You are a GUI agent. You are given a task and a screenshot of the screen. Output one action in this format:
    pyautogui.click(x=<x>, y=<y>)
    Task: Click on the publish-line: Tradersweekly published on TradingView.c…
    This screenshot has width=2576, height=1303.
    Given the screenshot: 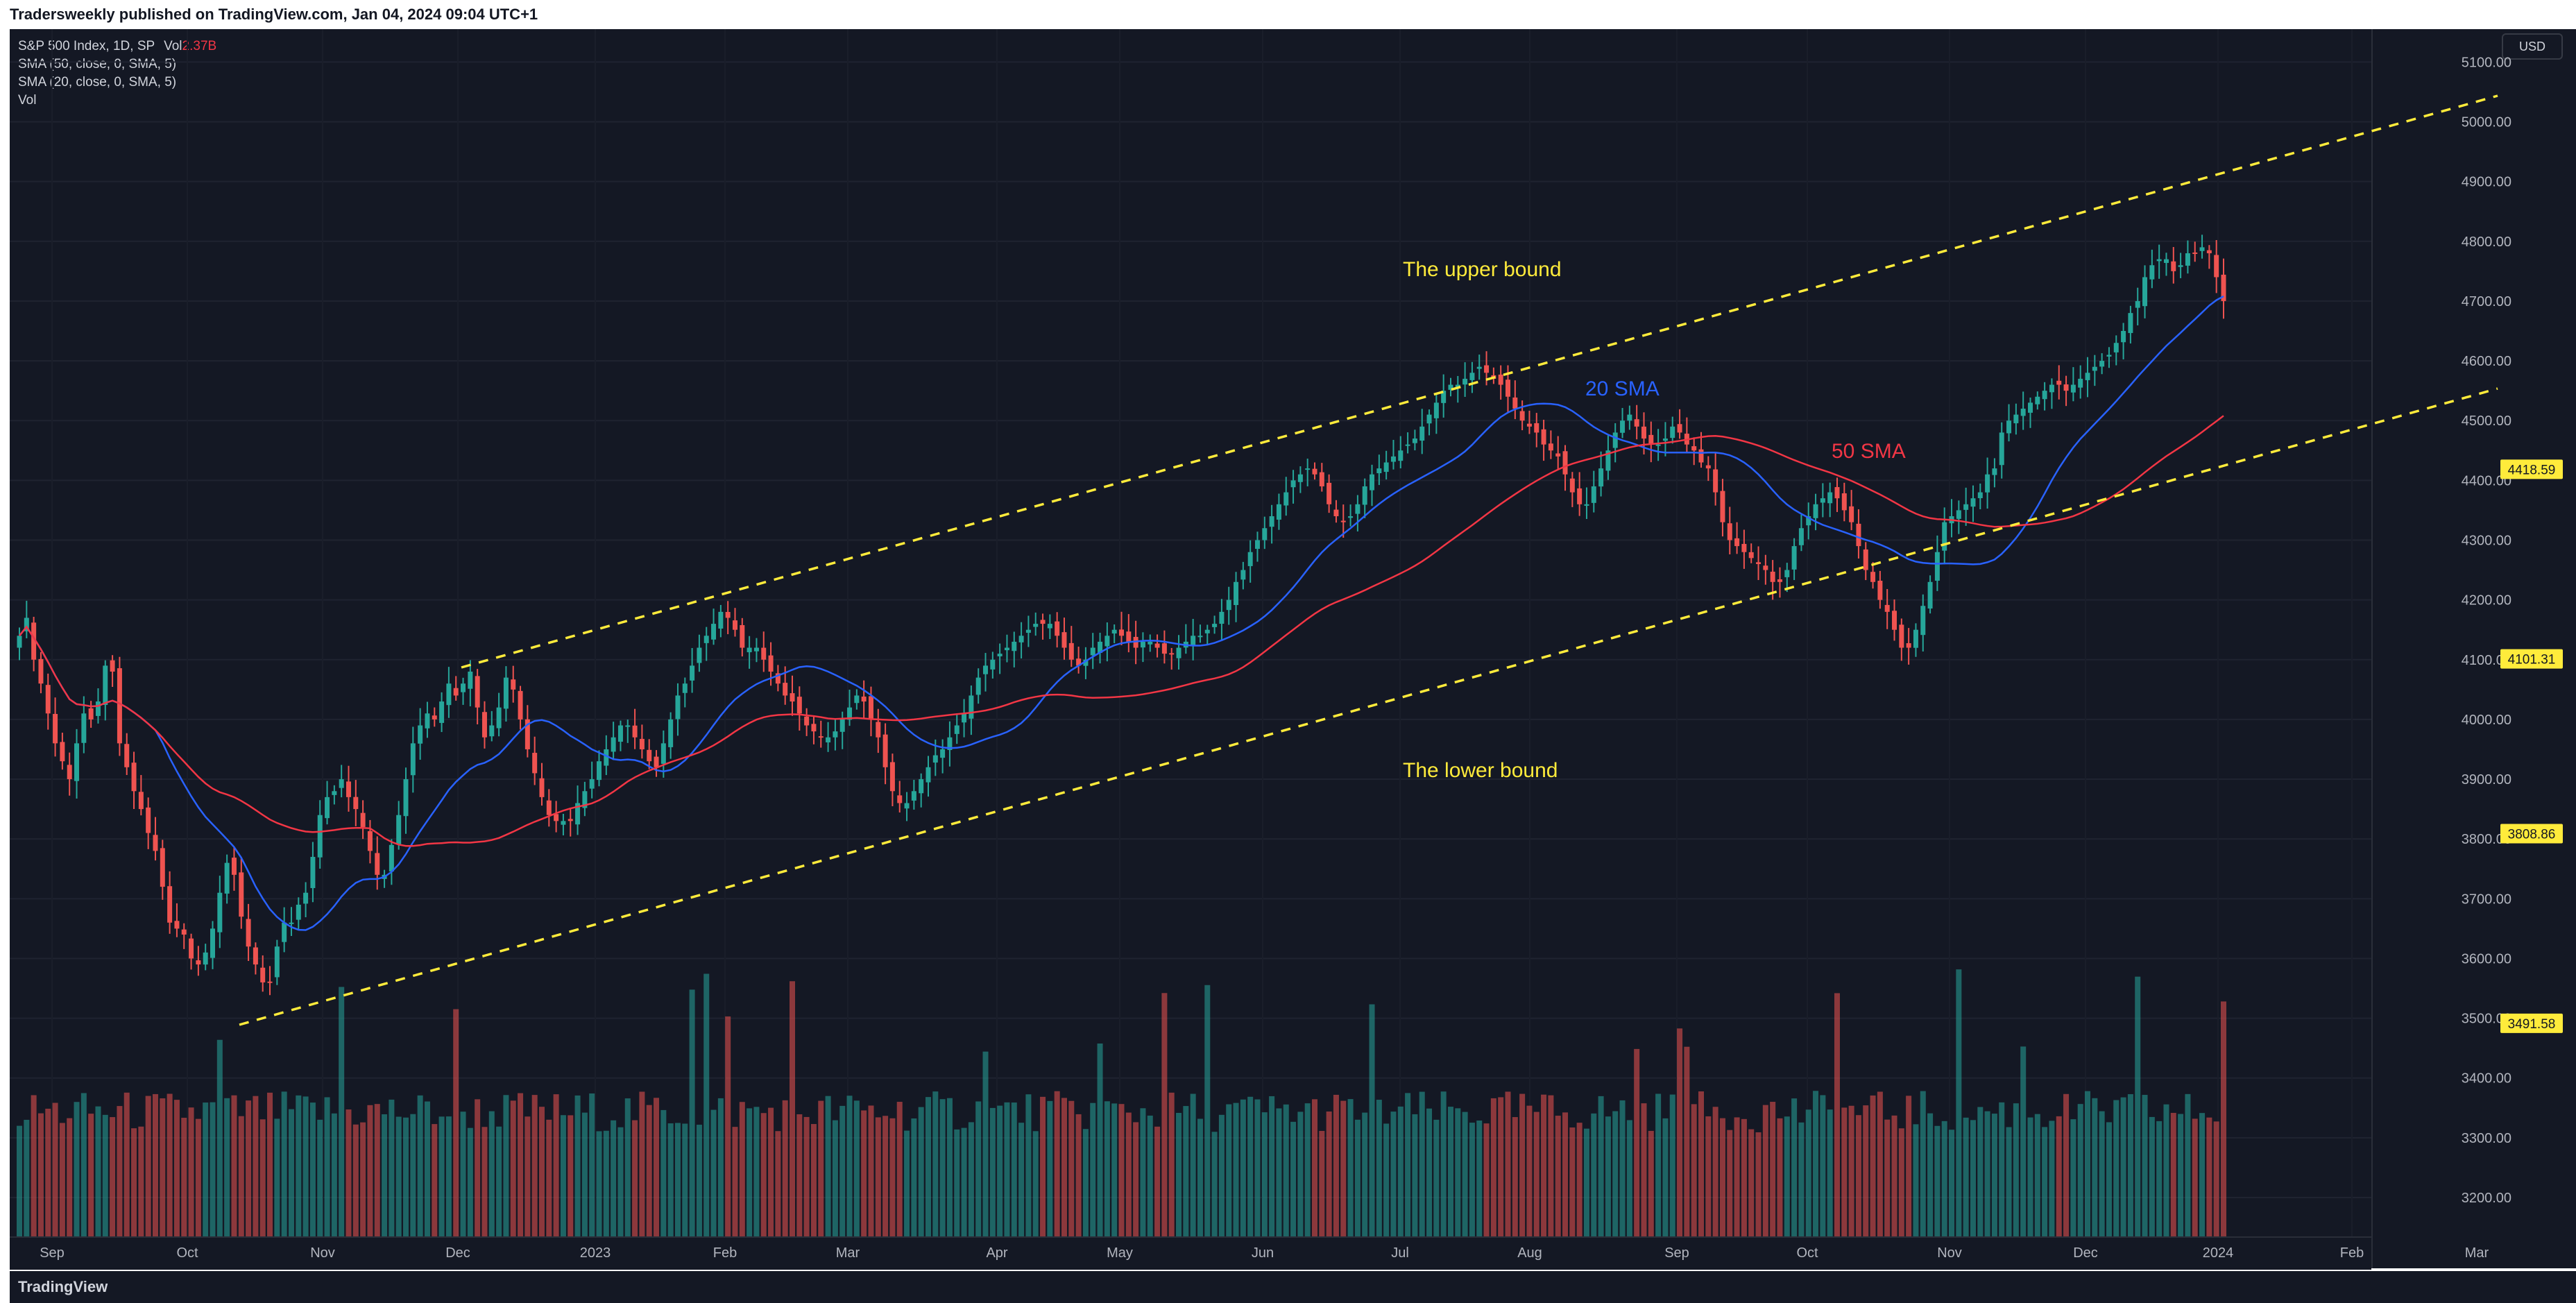 What is the action you would take?
    pyautogui.click(x=274, y=15)
    